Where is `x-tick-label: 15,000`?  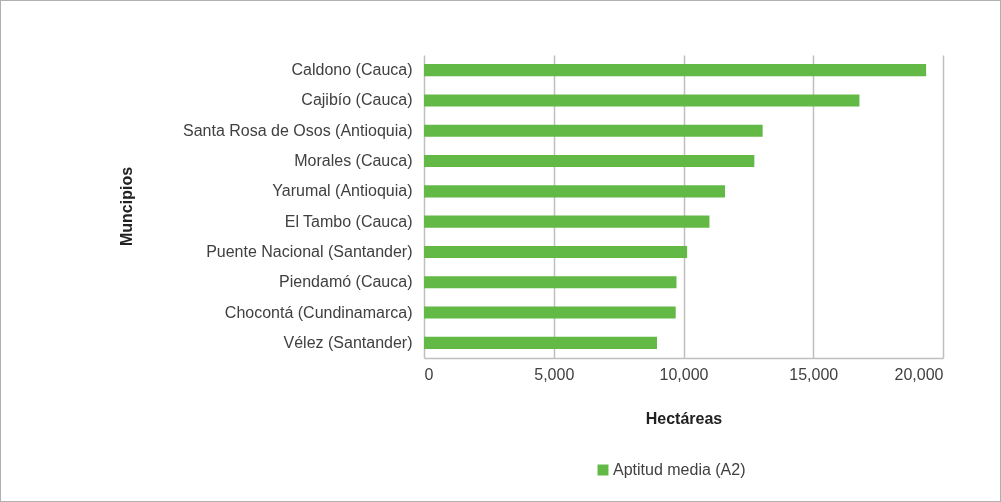
x-tick-label: 15,000 is located at coordinates (814, 374).